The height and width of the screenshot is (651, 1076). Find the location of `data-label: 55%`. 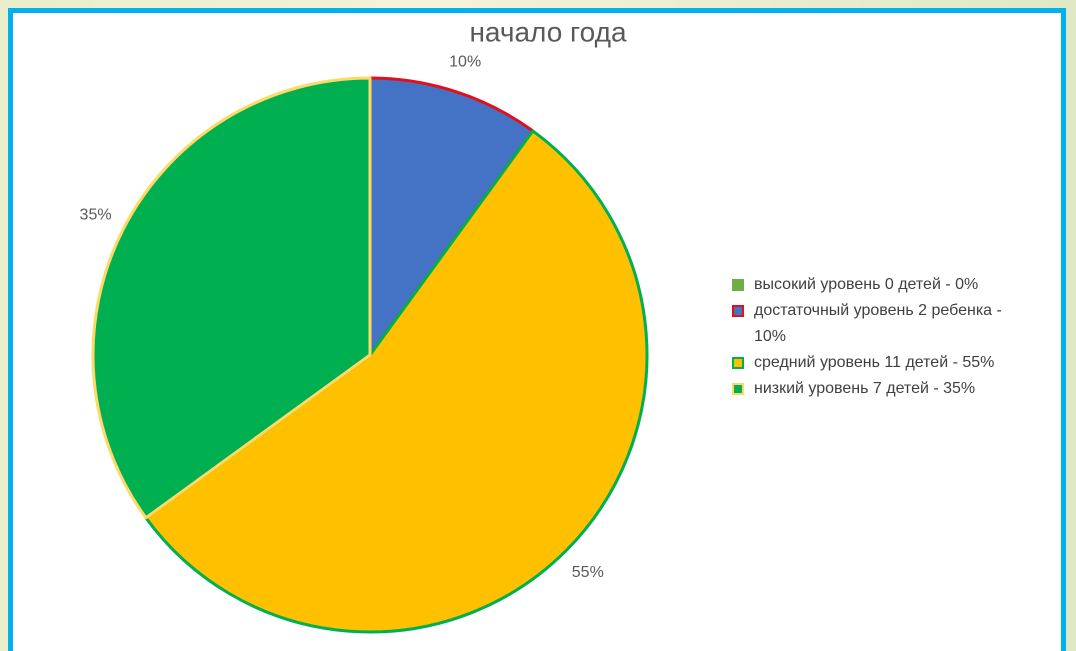

data-label: 55% is located at coordinates (588, 572).